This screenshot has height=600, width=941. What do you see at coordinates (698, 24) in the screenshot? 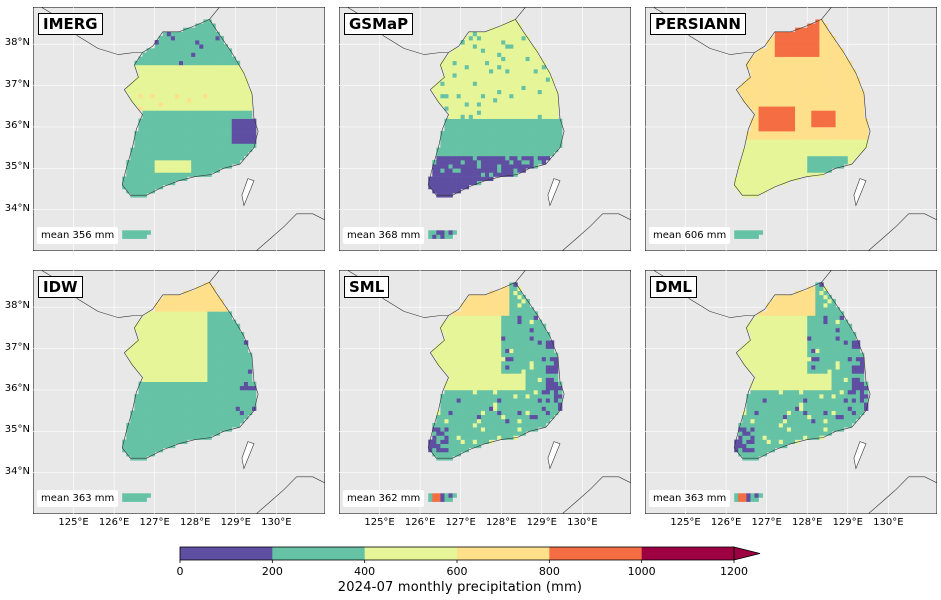
I see `panel-title: PERSIANN` at bounding box center [698, 24].